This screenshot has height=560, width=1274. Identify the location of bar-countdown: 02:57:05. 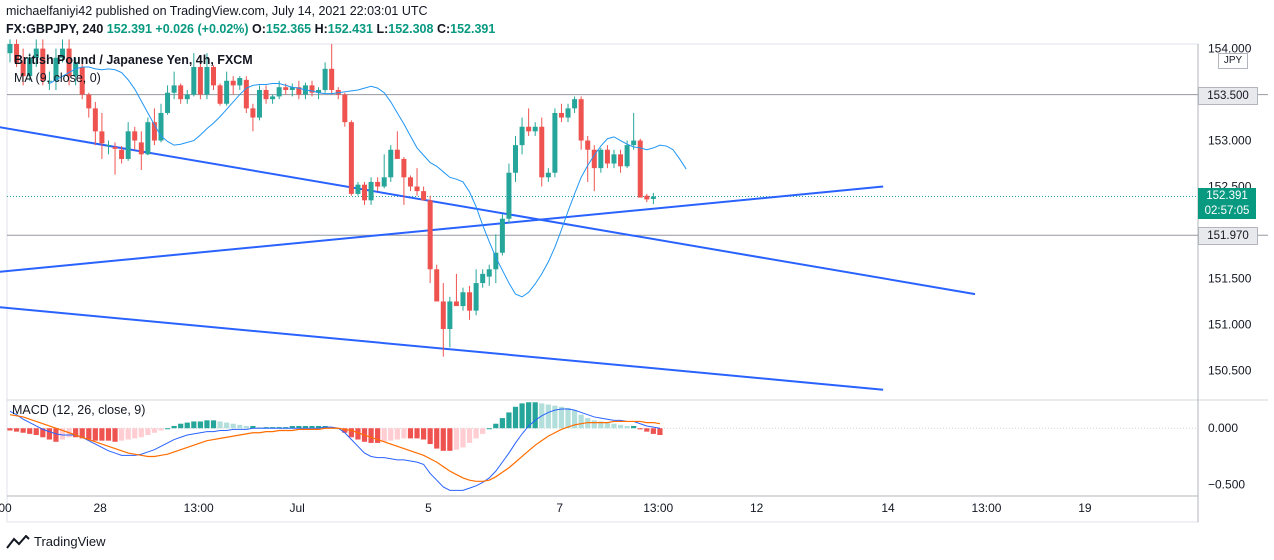
(1227, 211).